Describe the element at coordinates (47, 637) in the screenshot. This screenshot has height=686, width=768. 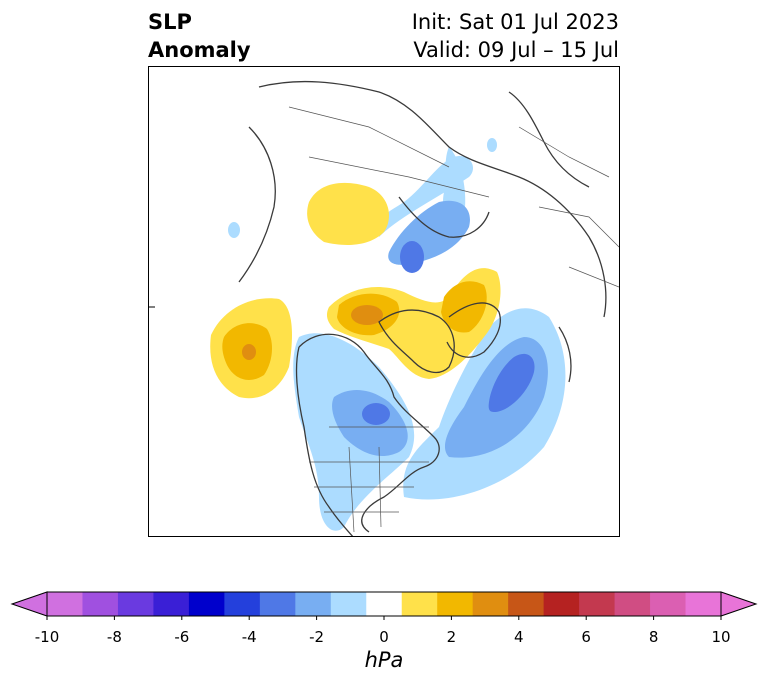
I see `colorbar-tick-label: -10` at that location.